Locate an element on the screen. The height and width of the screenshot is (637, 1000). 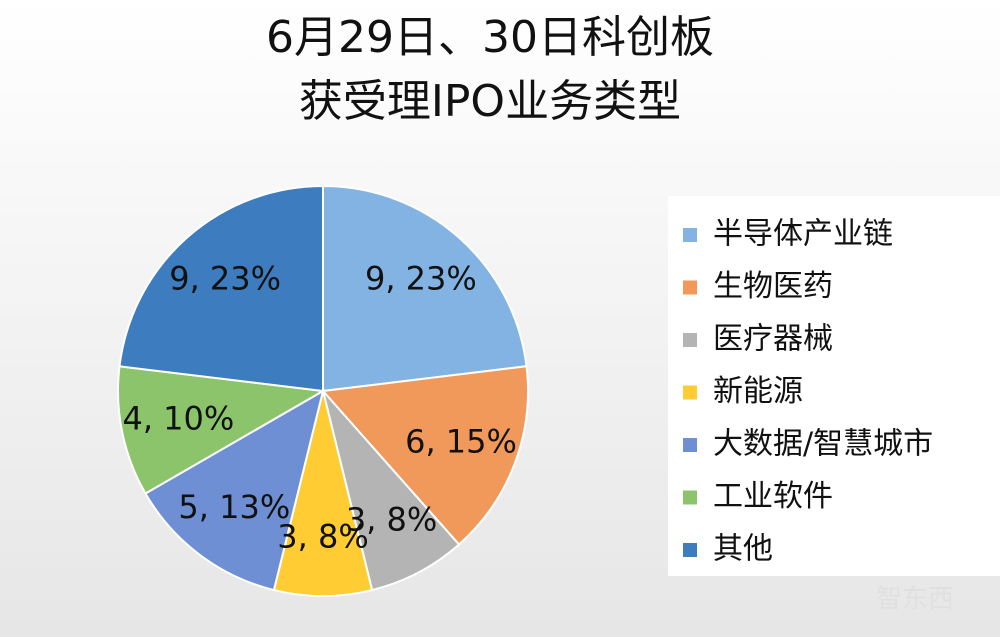
legend-label: 生物医药 is located at coordinates (773, 286).